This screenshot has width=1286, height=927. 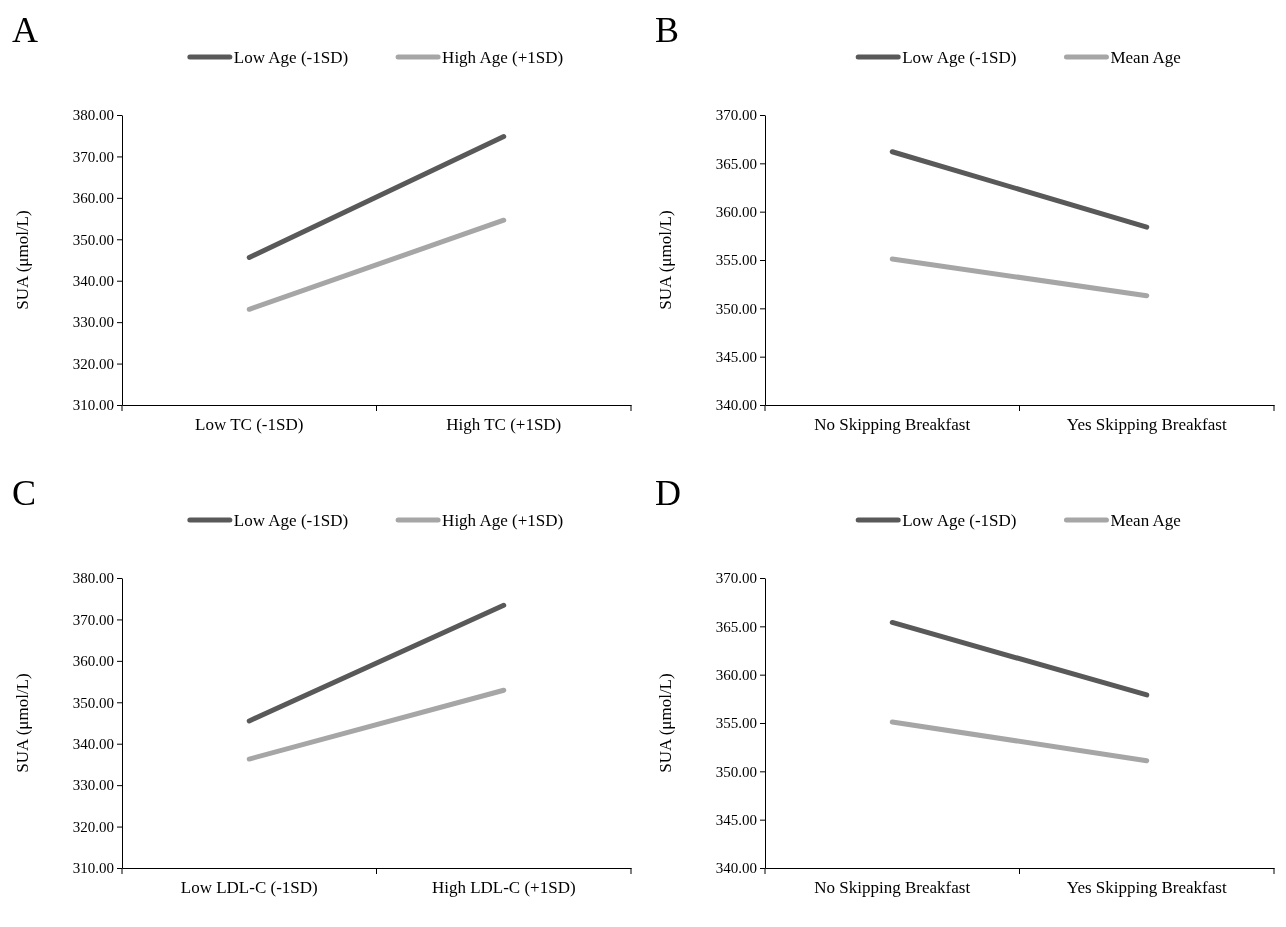 What do you see at coordinates (249, 425) in the screenshot?
I see `x-tick-label: Low TC (-1SD)` at bounding box center [249, 425].